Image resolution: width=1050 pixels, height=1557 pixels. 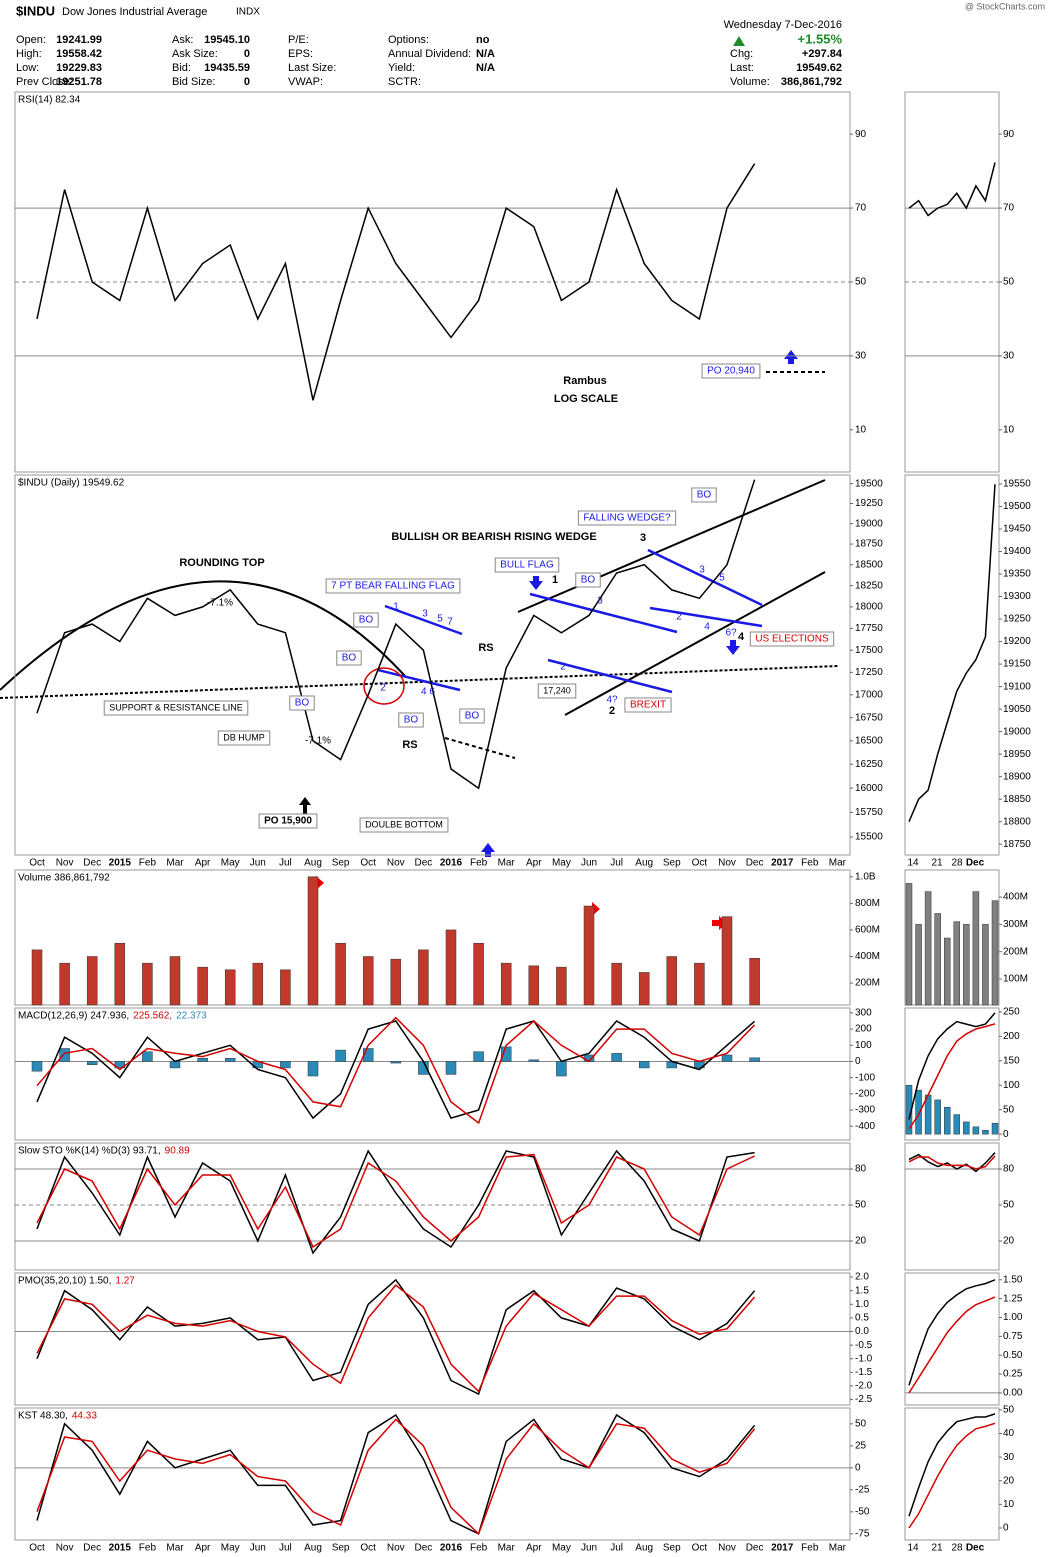 What do you see at coordinates (792, 639) in the screenshot?
I see `annotation-text: US ELECTIONS` at bounding box center [792, 639].